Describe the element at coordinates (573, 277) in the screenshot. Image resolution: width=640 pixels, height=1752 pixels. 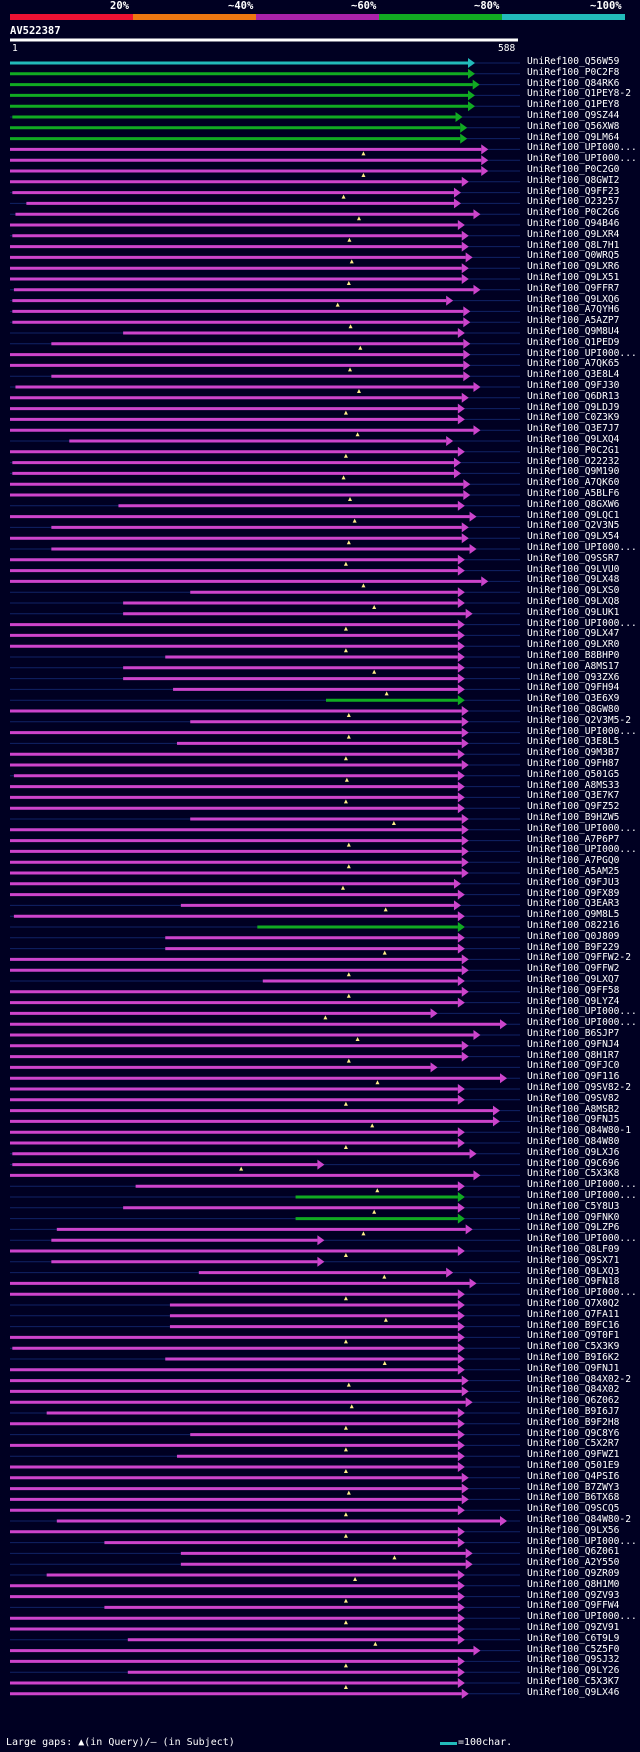
I see `hit-label: UniRef100_Q9LX51` at that location.